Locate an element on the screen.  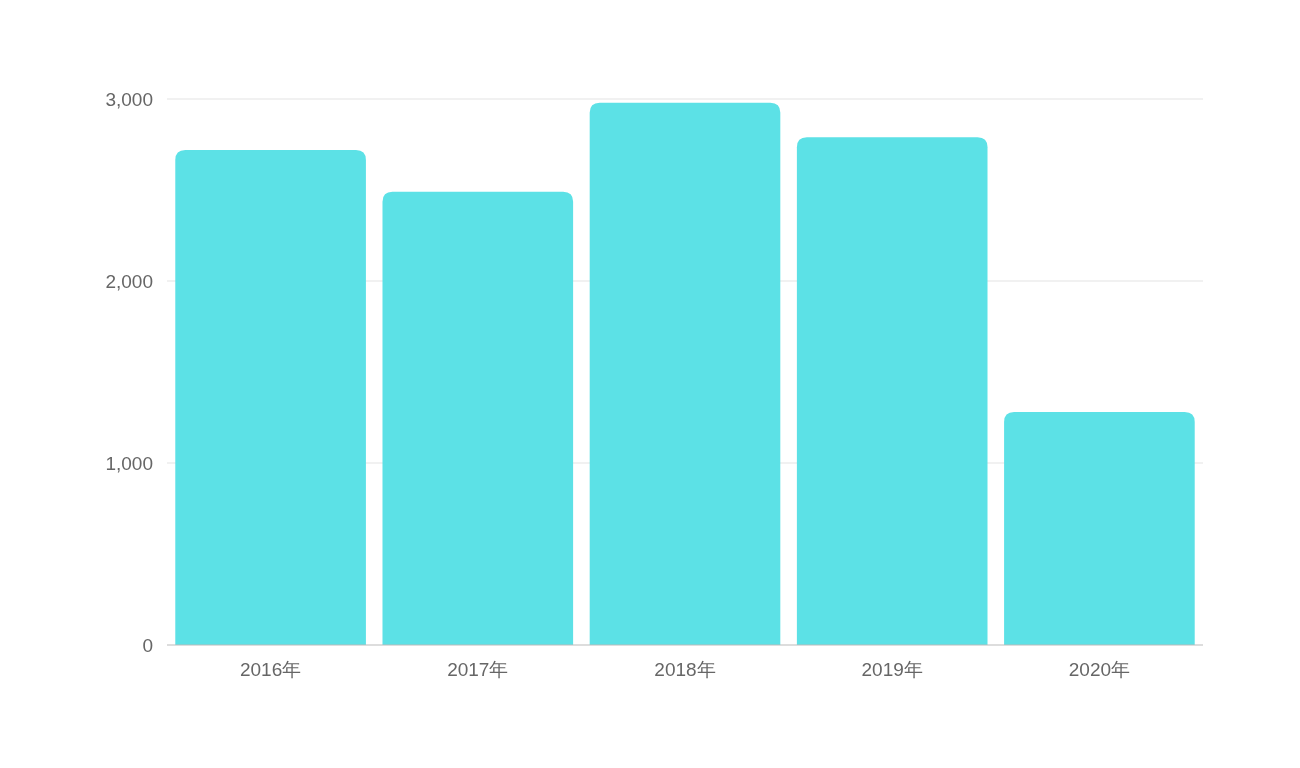
x-tick-label: 2016年 is located at coordinates (270, 669).